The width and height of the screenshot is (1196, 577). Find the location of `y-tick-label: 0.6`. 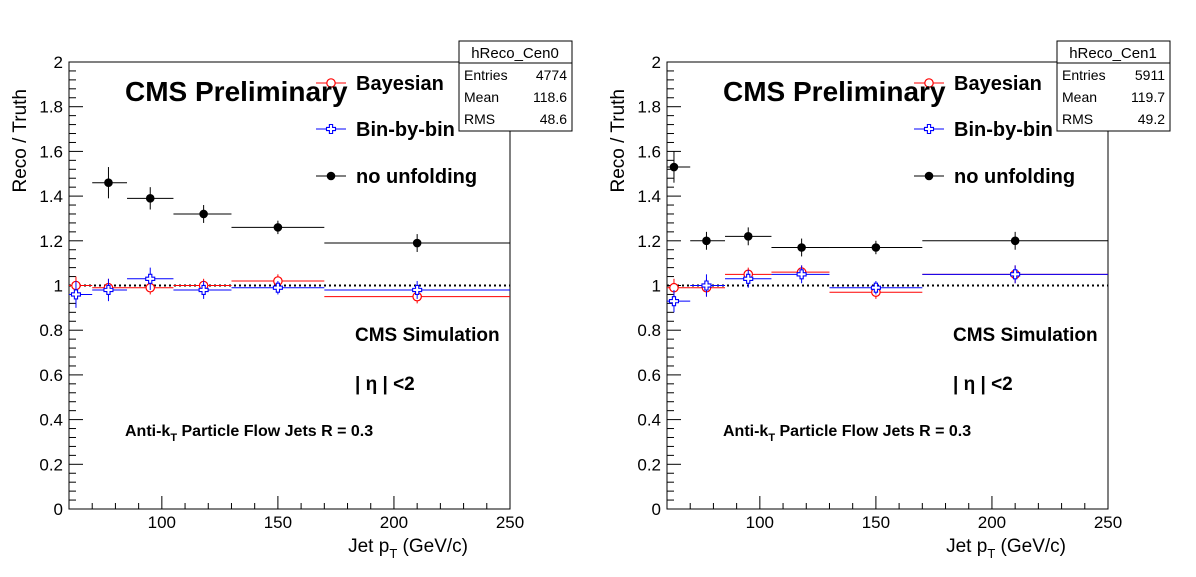

y-tick-label: 0.6 is located at coordinates (51, 375).